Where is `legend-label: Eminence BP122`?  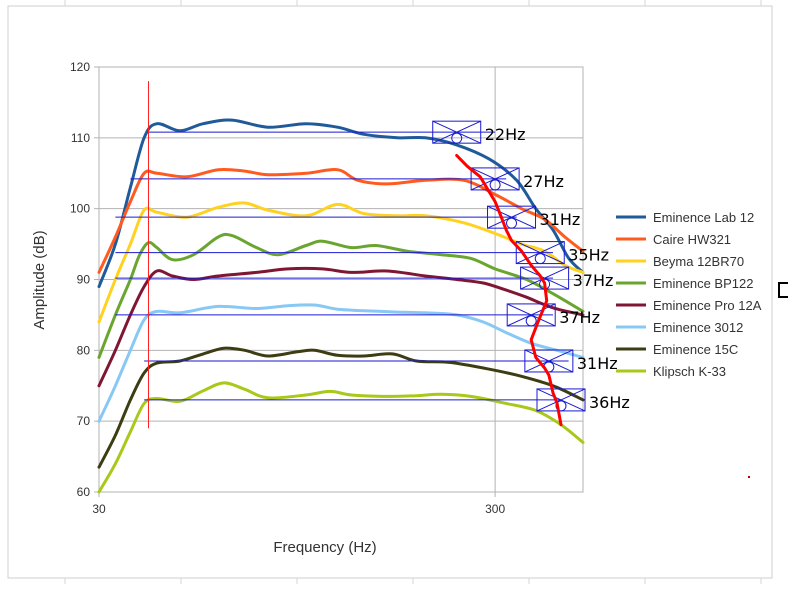
legend-label: Eminence BP122 is located at coordinates (703, 283).